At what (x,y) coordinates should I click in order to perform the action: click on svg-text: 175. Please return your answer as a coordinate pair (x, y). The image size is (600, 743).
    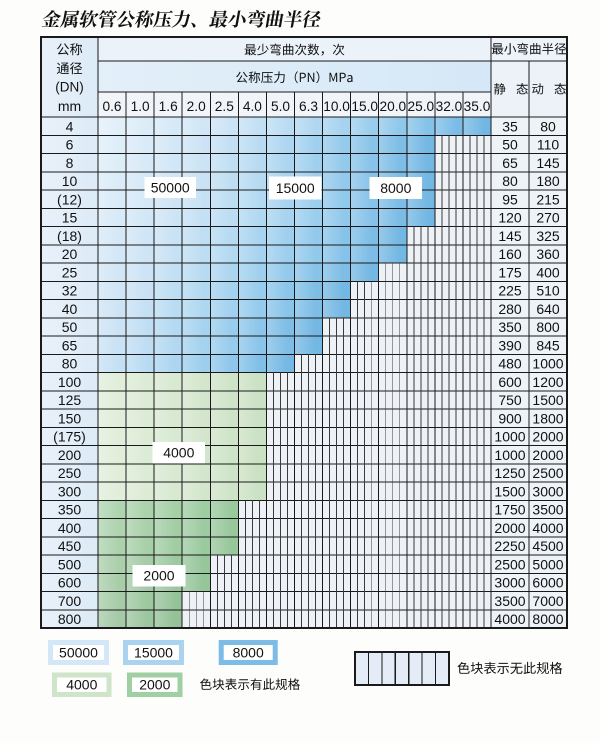
    Looking at the image, I should click on (510, 272).